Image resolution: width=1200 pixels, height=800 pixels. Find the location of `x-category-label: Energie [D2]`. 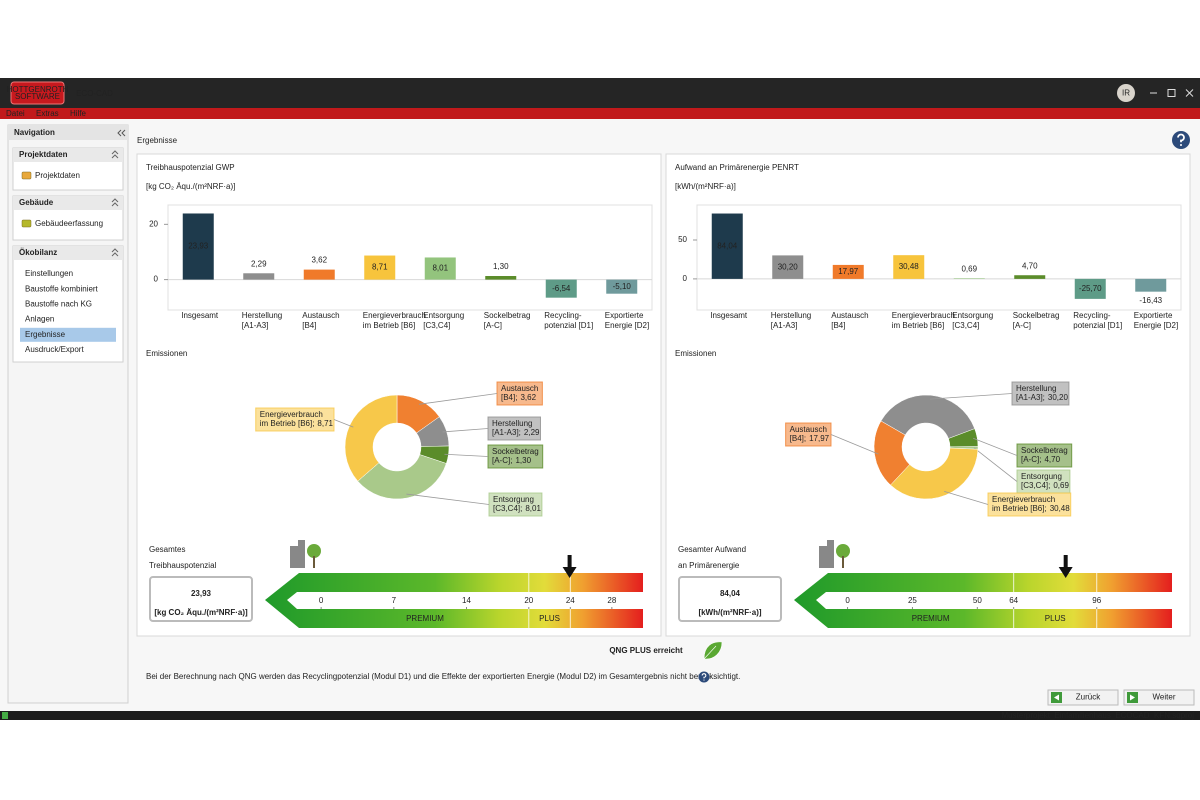

x-category-label: Energie [D2] is located at coordinates (1156, 325).